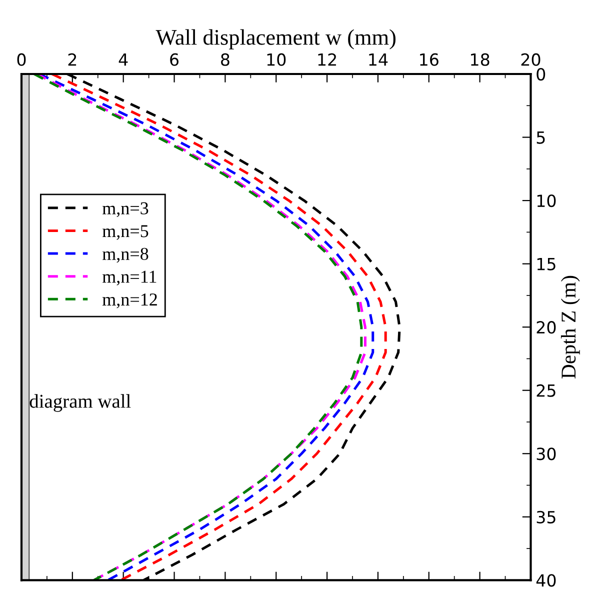 The width and height of the screenshot is (597, 592). Describe the element at coordinates (80, 403) in the screenshot. I see `band-label: diagram wall` at that location.